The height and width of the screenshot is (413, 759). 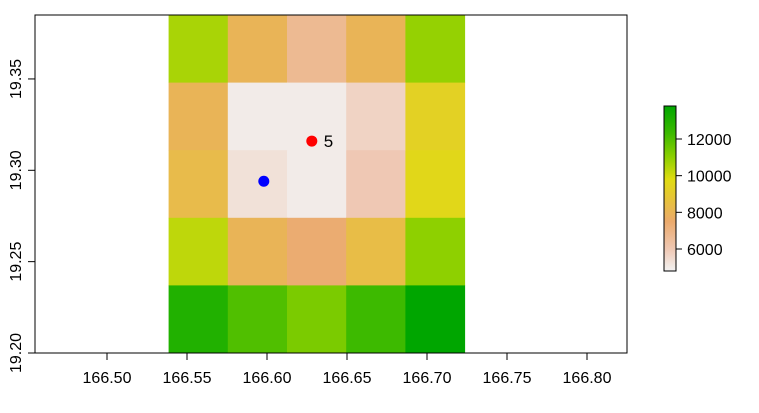 What do you see at coordinates (22, 216) in the screenshot?
I see `y-axis: 19.20 19.25 19.30 19.35` at bounding box center [22, 216].